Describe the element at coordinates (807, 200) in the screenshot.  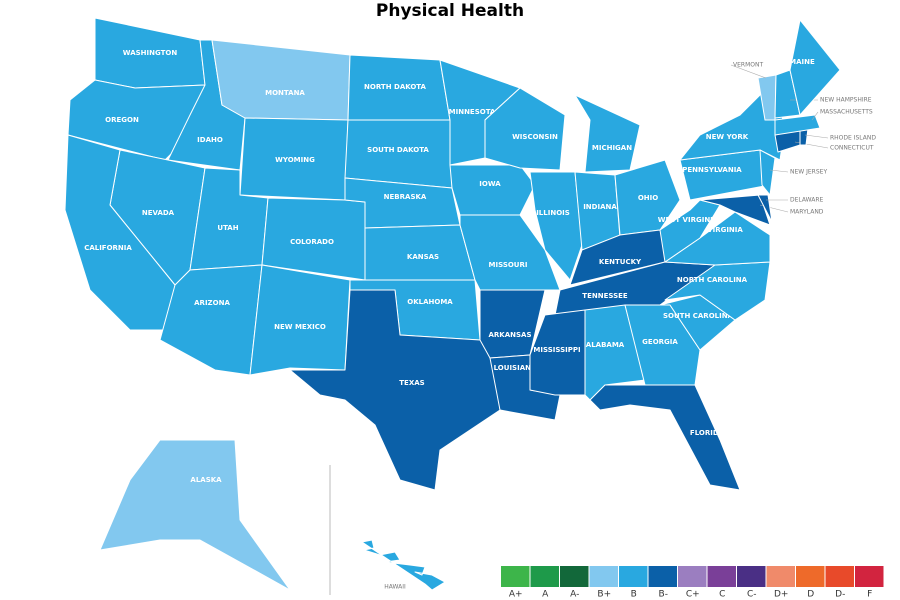
I see `state-label: DELAWARE` at that location.